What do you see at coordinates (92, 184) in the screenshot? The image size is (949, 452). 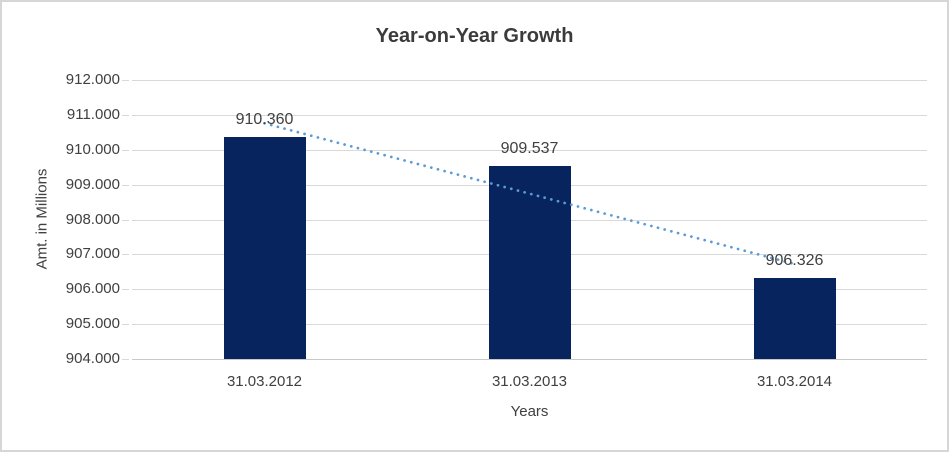 I see `y-tick-label: 909.000` at bounding box center [92, 184].